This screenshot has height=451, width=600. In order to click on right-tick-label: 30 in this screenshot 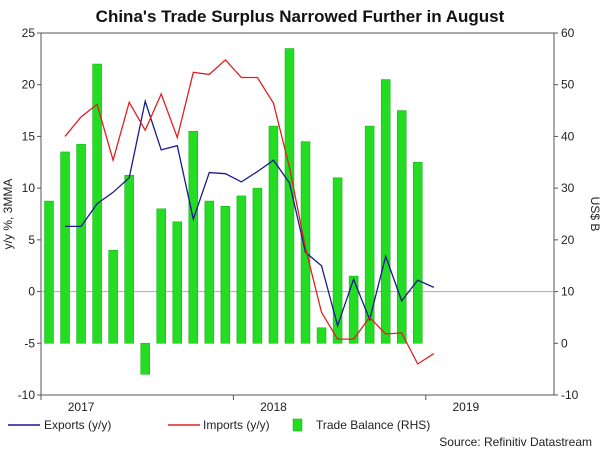, I will do `click(568, 188)`.